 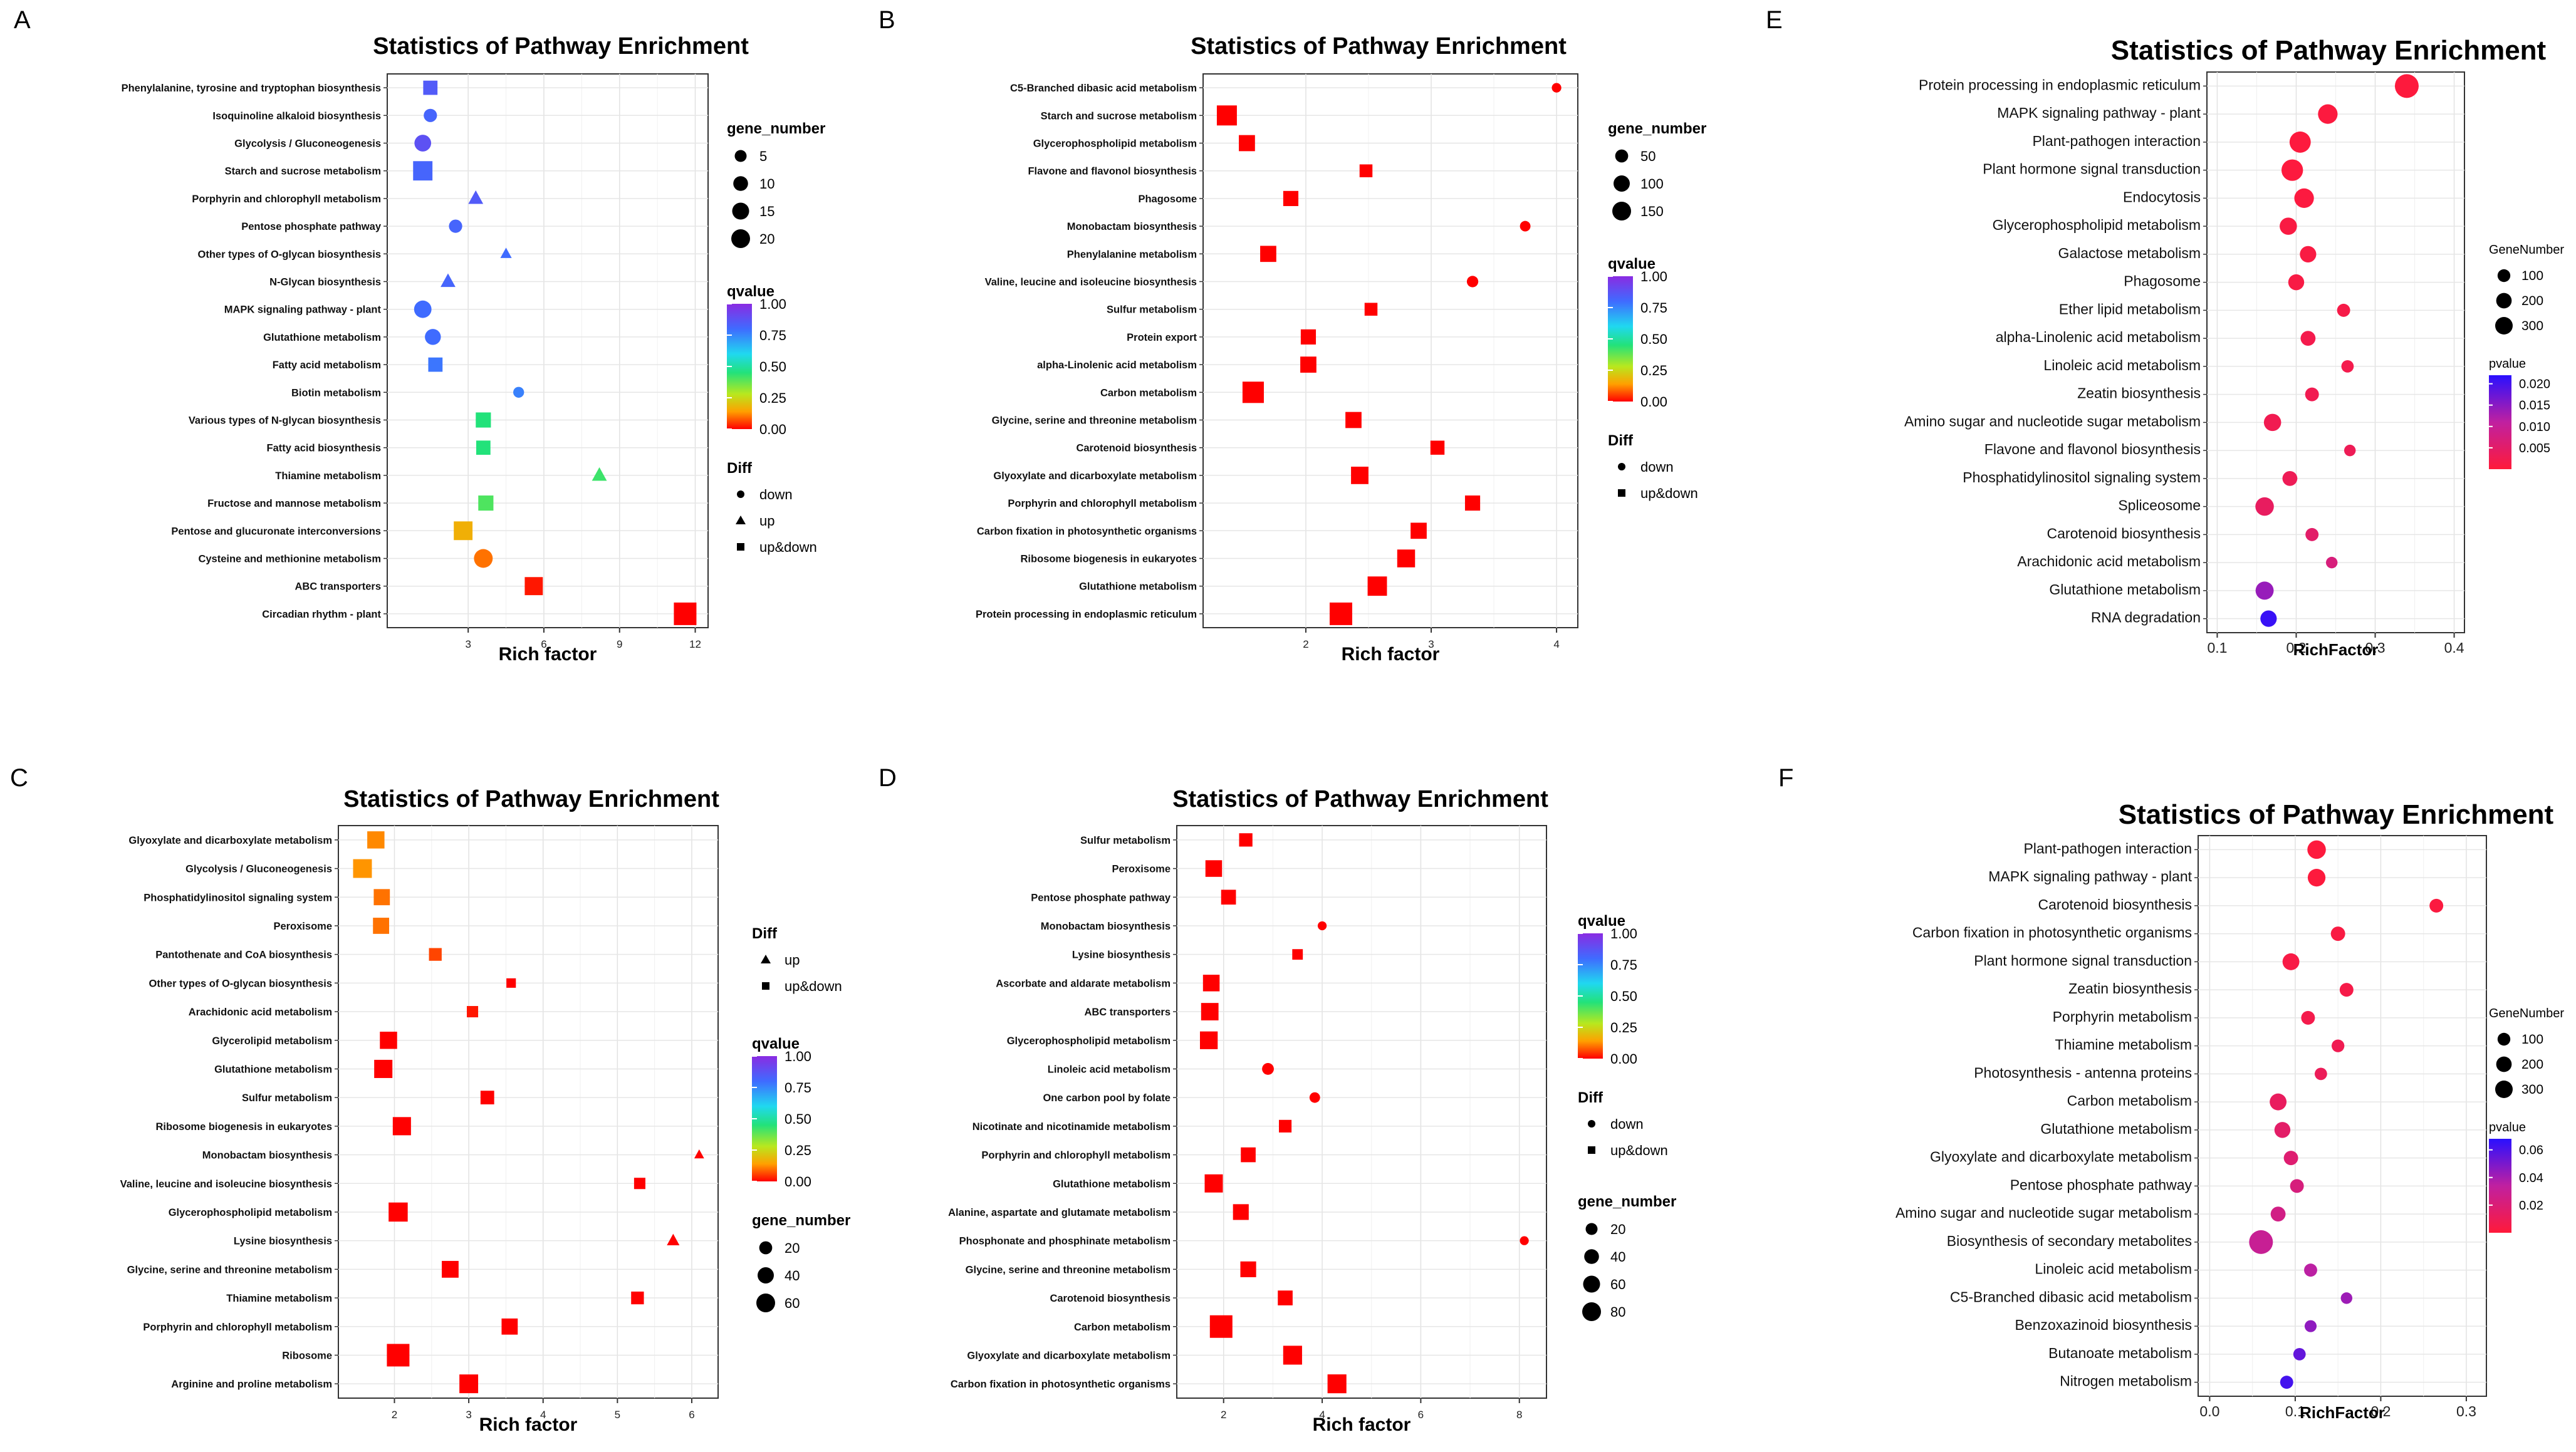 What do you see at coordinates (1094, 421) in the screenshot?
I see `panel-b-ylabel: Glycine, serine and threonine metabolism` at bounding box center [1094, 421].